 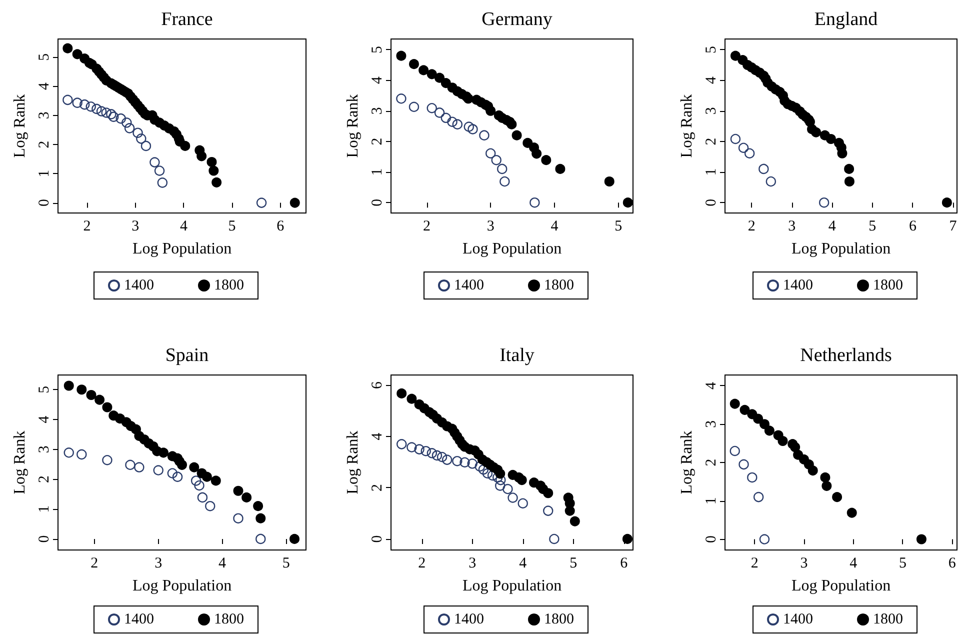 I want to click on chart-title: Germany, so click(x=517, y=19).